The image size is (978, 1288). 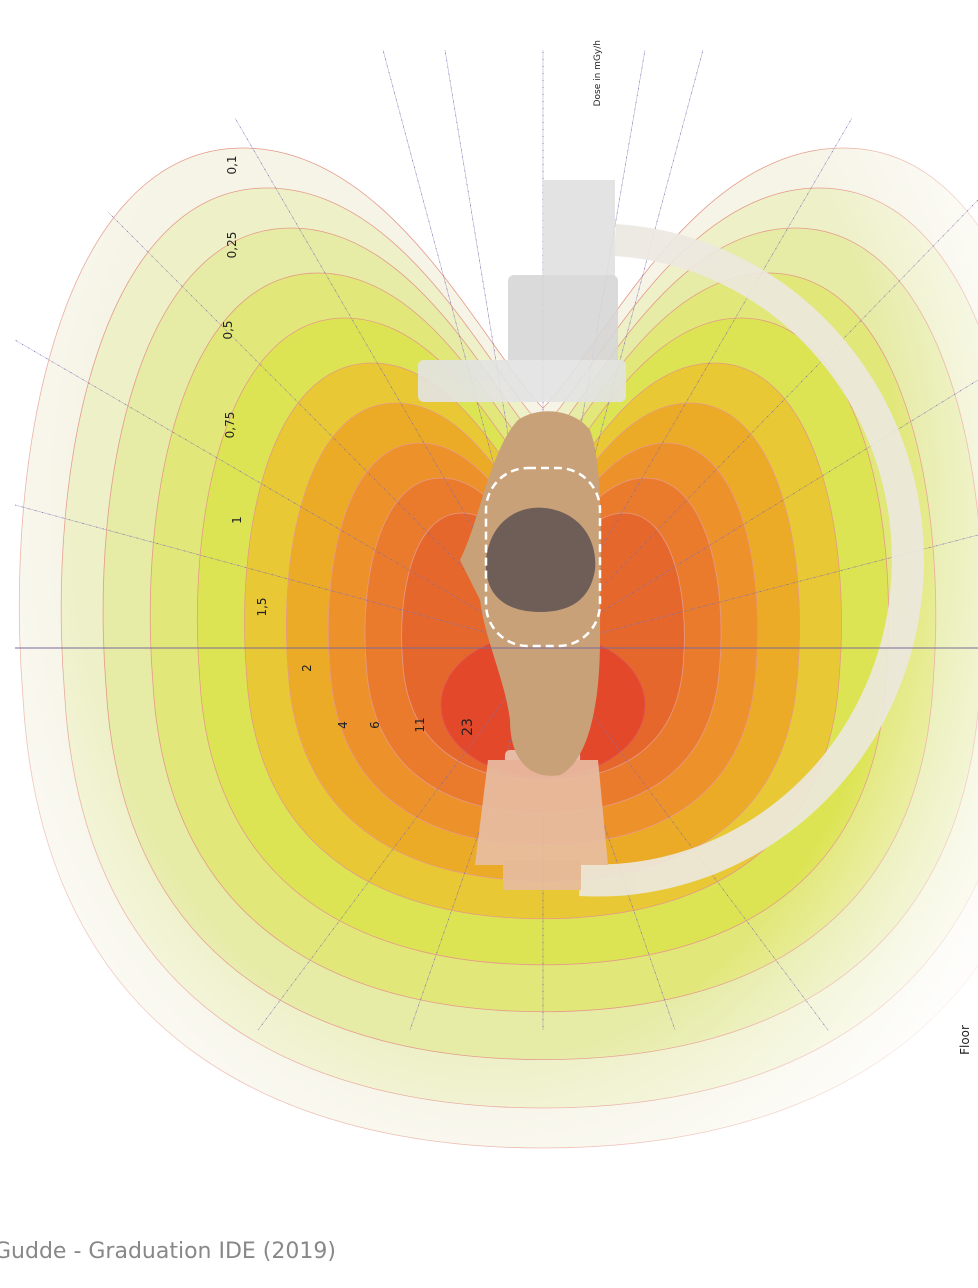 What do you see at coordinates (232, 245) in the screenshot?
I see `contour-label: 0,25` at bounding box center [232, 245].